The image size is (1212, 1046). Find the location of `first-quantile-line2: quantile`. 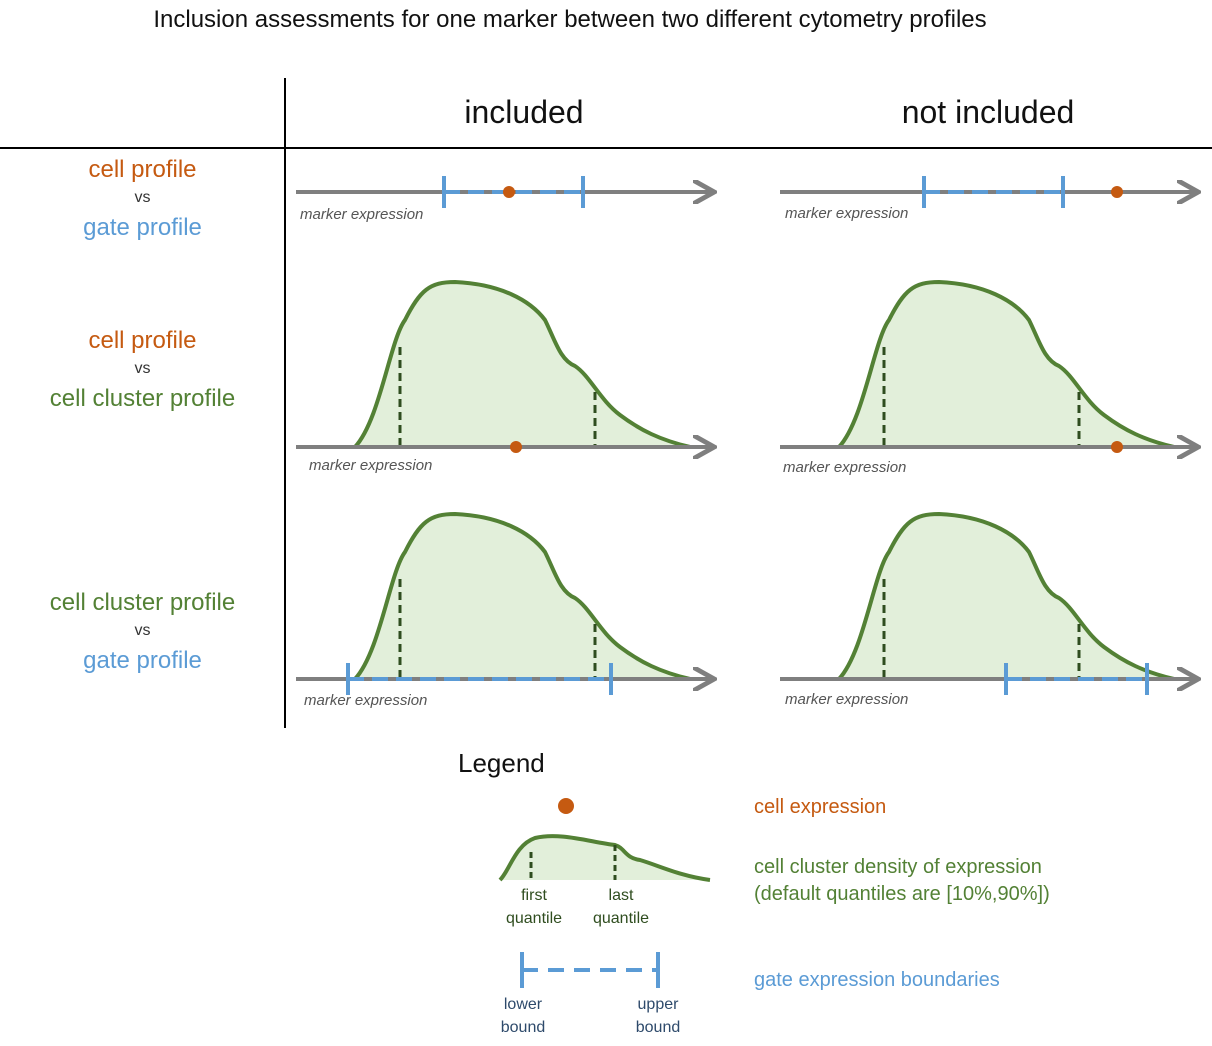

first-quantile-line2: quantile is located at coordinates (534, 918).